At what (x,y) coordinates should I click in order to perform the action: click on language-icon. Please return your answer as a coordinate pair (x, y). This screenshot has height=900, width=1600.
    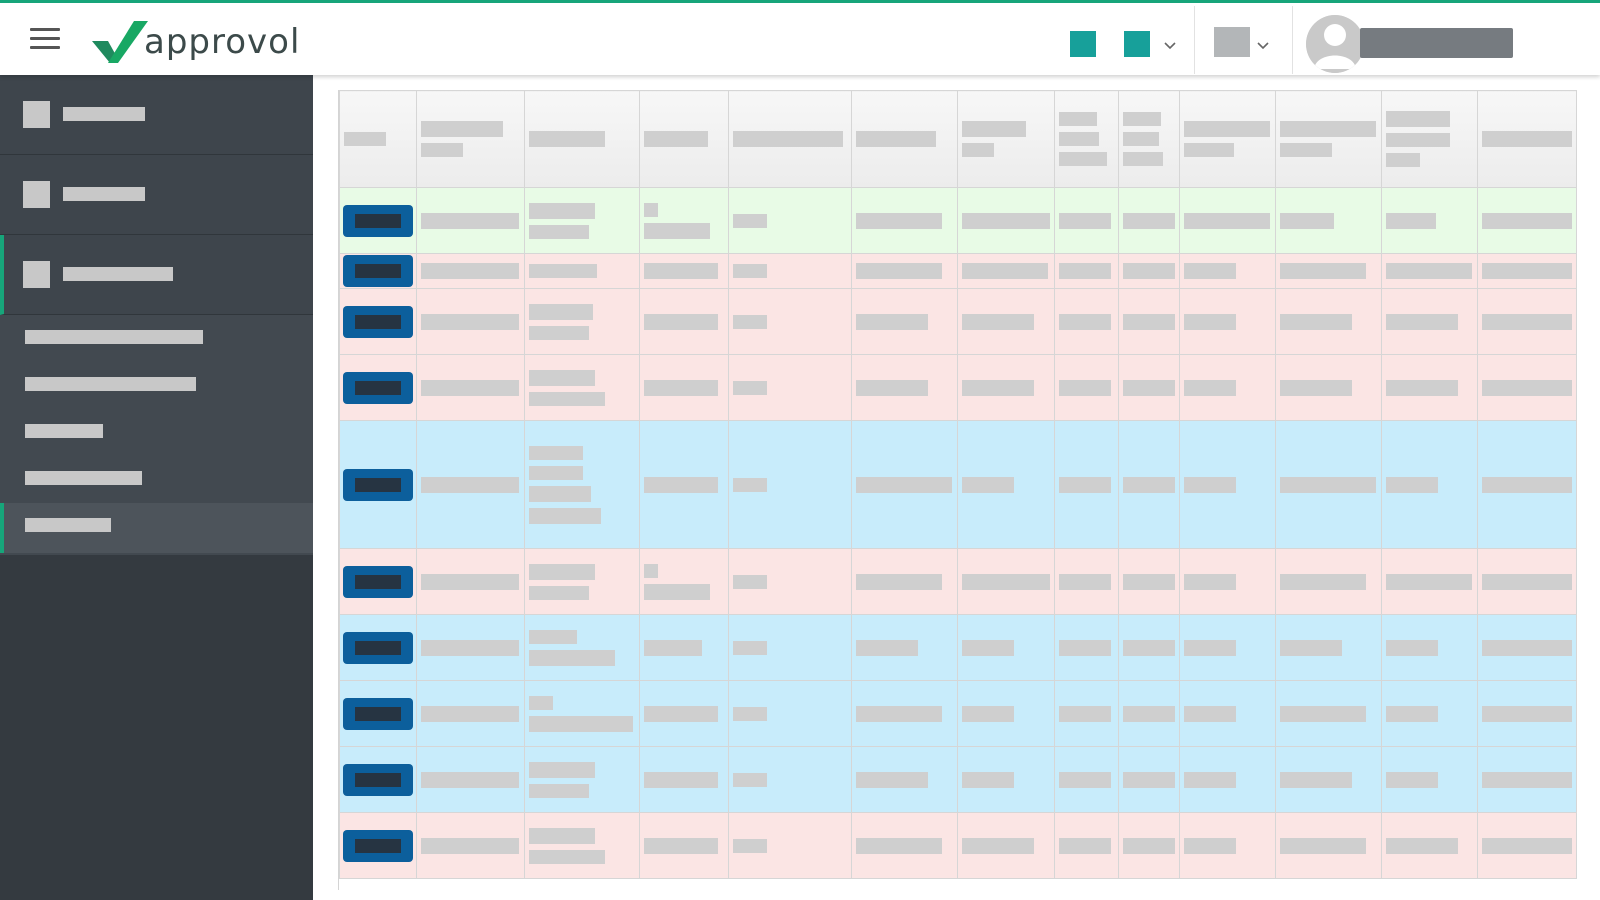
    Looking at the image, I should click on (1232, 42).